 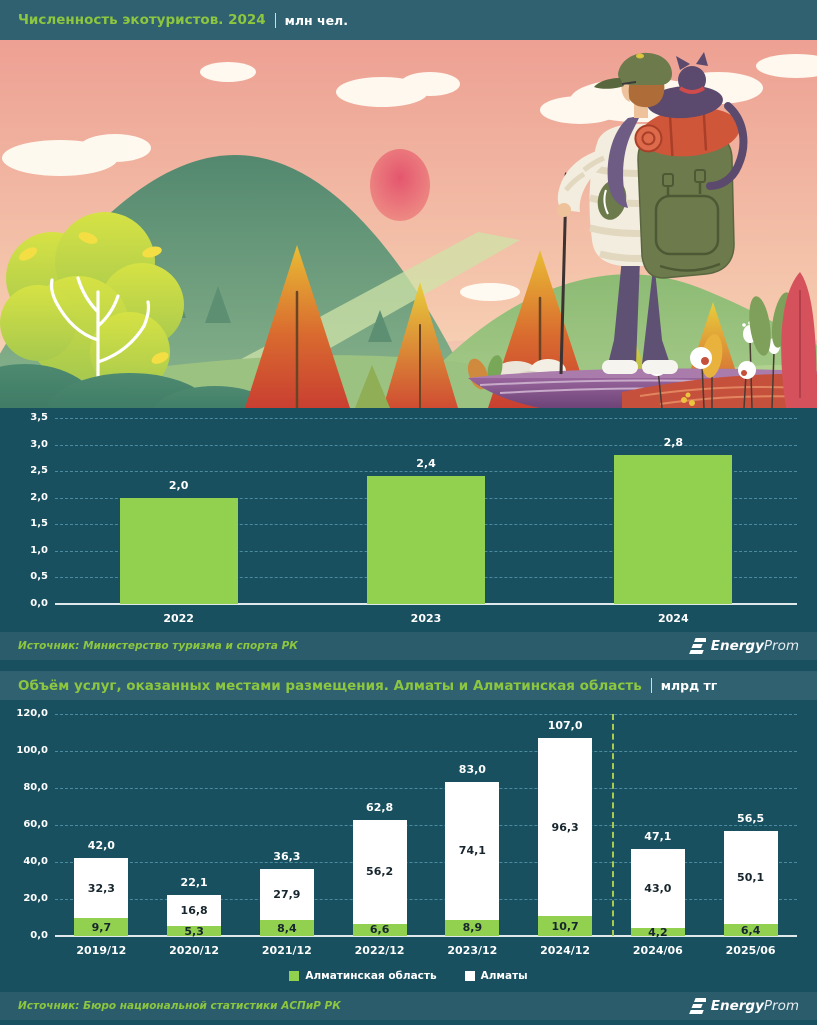 I want to click on segment-almaty-2024/06, so click(x=657, y=888).